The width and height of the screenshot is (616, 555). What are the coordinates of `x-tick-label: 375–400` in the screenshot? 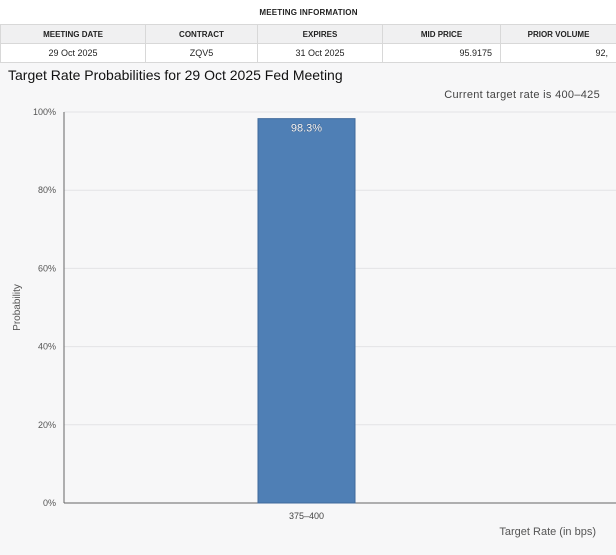 It's located at (306, 516).